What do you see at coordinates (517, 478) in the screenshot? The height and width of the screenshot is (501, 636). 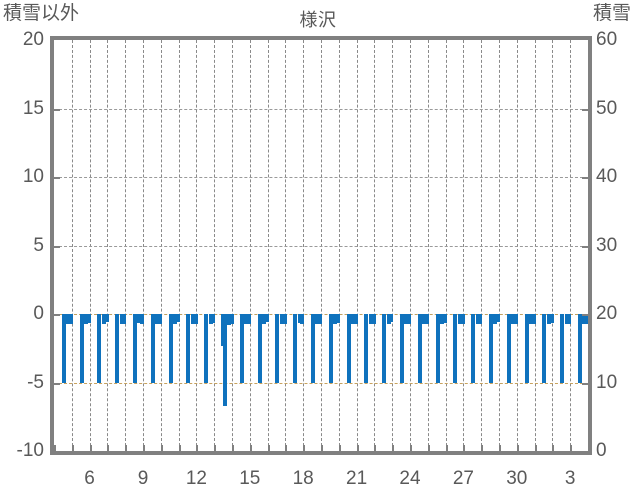 I see `x-tick-label: 30` at bounding box center [517, 478].